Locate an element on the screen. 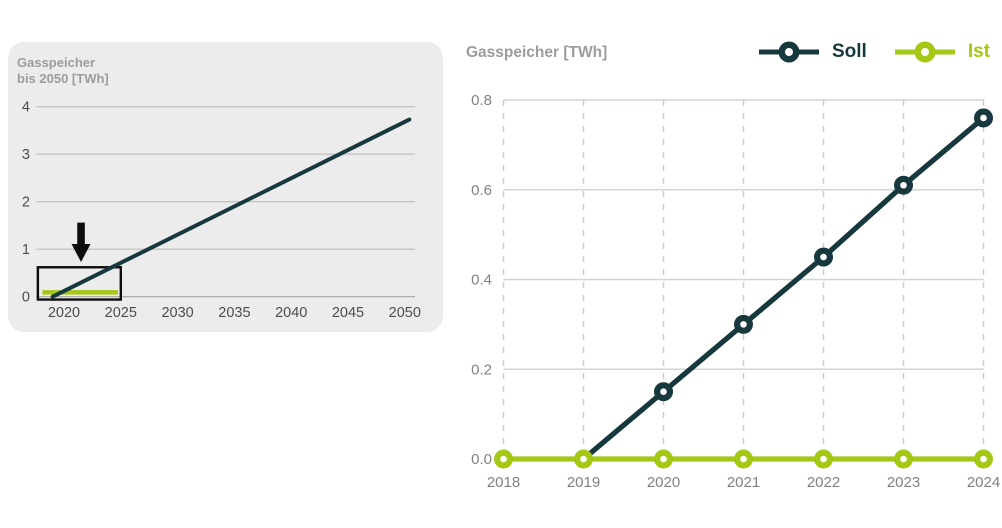 The image size is (1002, 528). svg-text: 2 is located at coordinates (26, 203).